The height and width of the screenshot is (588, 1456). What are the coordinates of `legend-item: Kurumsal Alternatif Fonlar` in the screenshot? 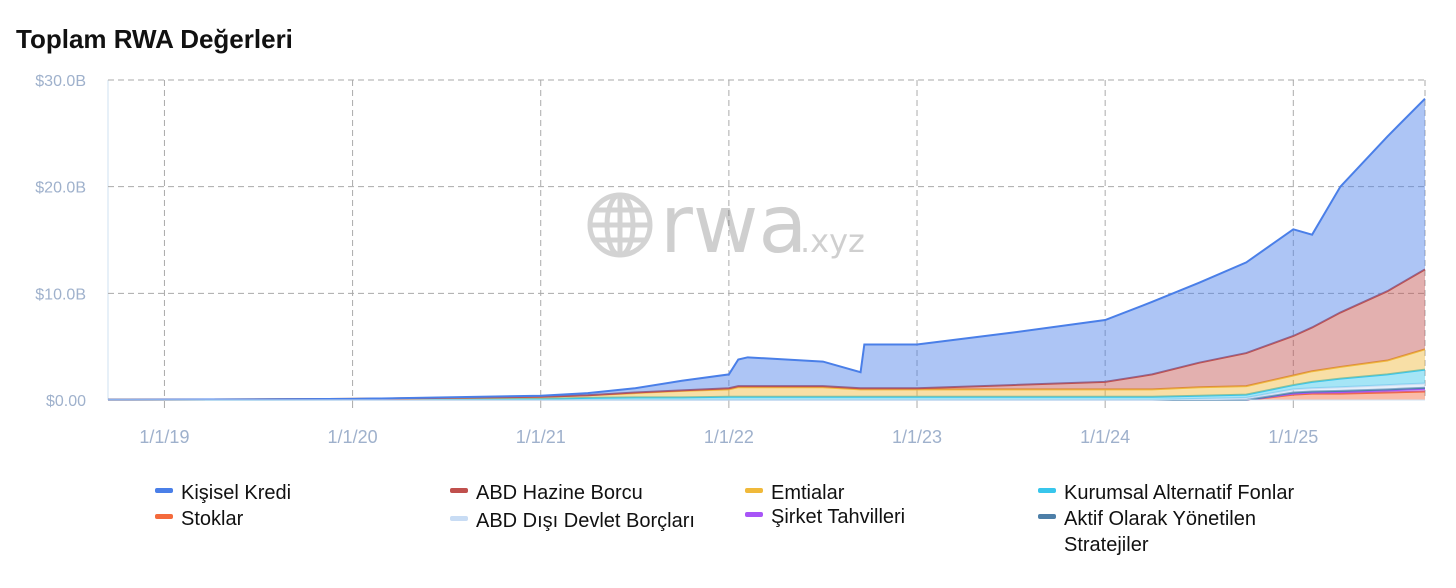 It's located at (1166, 493).